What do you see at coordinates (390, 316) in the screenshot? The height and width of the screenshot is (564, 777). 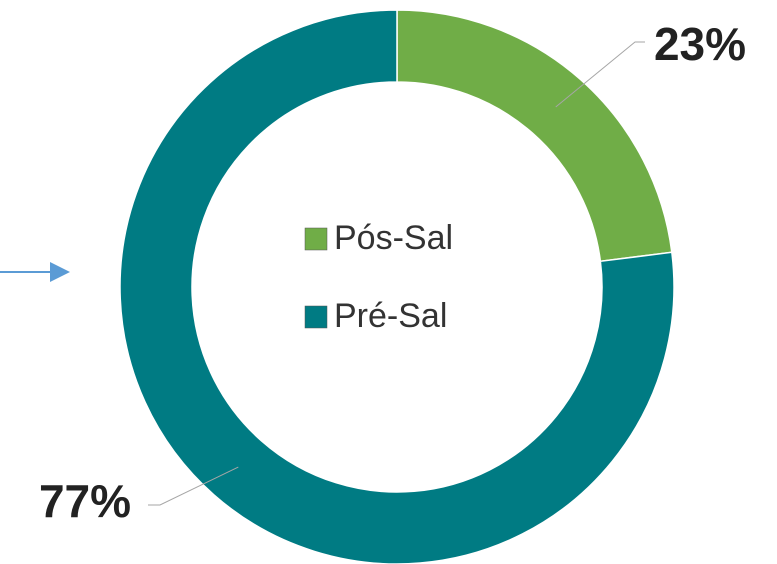 I see `legend-label: Pré-Sal` at bounding box center [390, 316].